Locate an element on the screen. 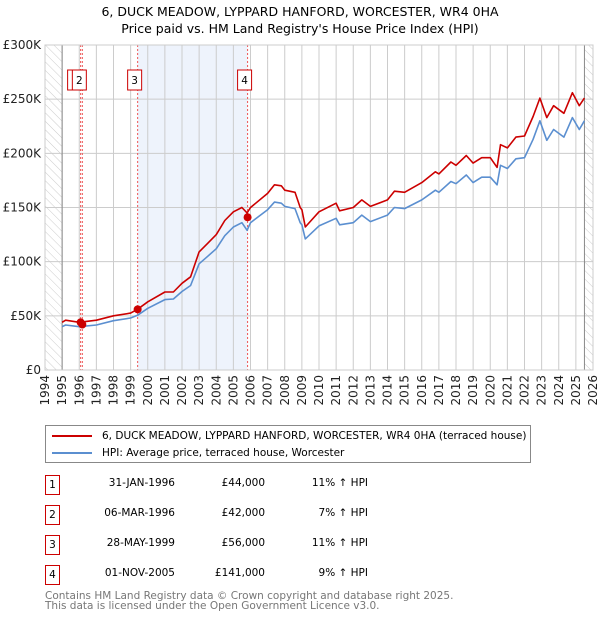  x-tick-label: 2014 is located at coordinates (388, 390).